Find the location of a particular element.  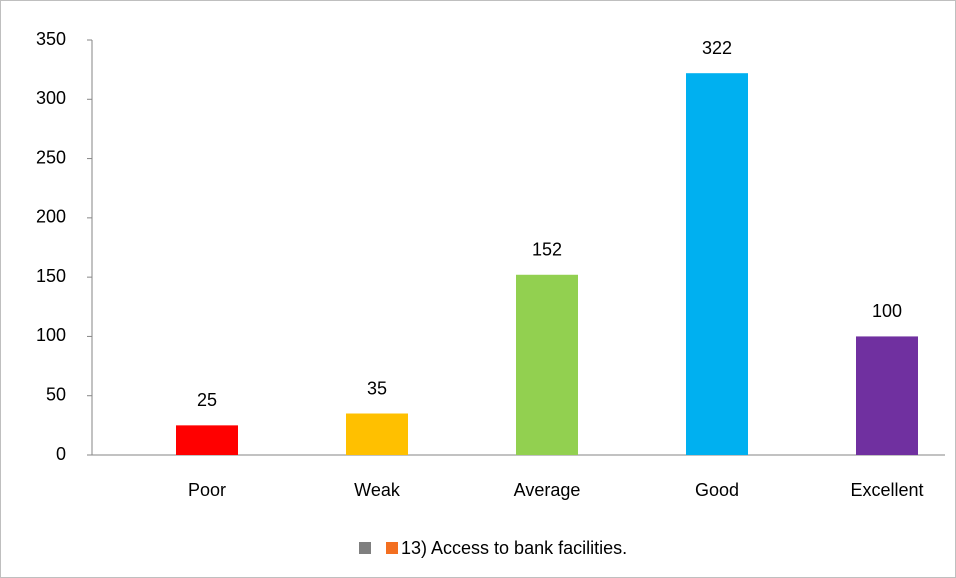

y-tick-label: 50 is located at coordinates (56, 394).